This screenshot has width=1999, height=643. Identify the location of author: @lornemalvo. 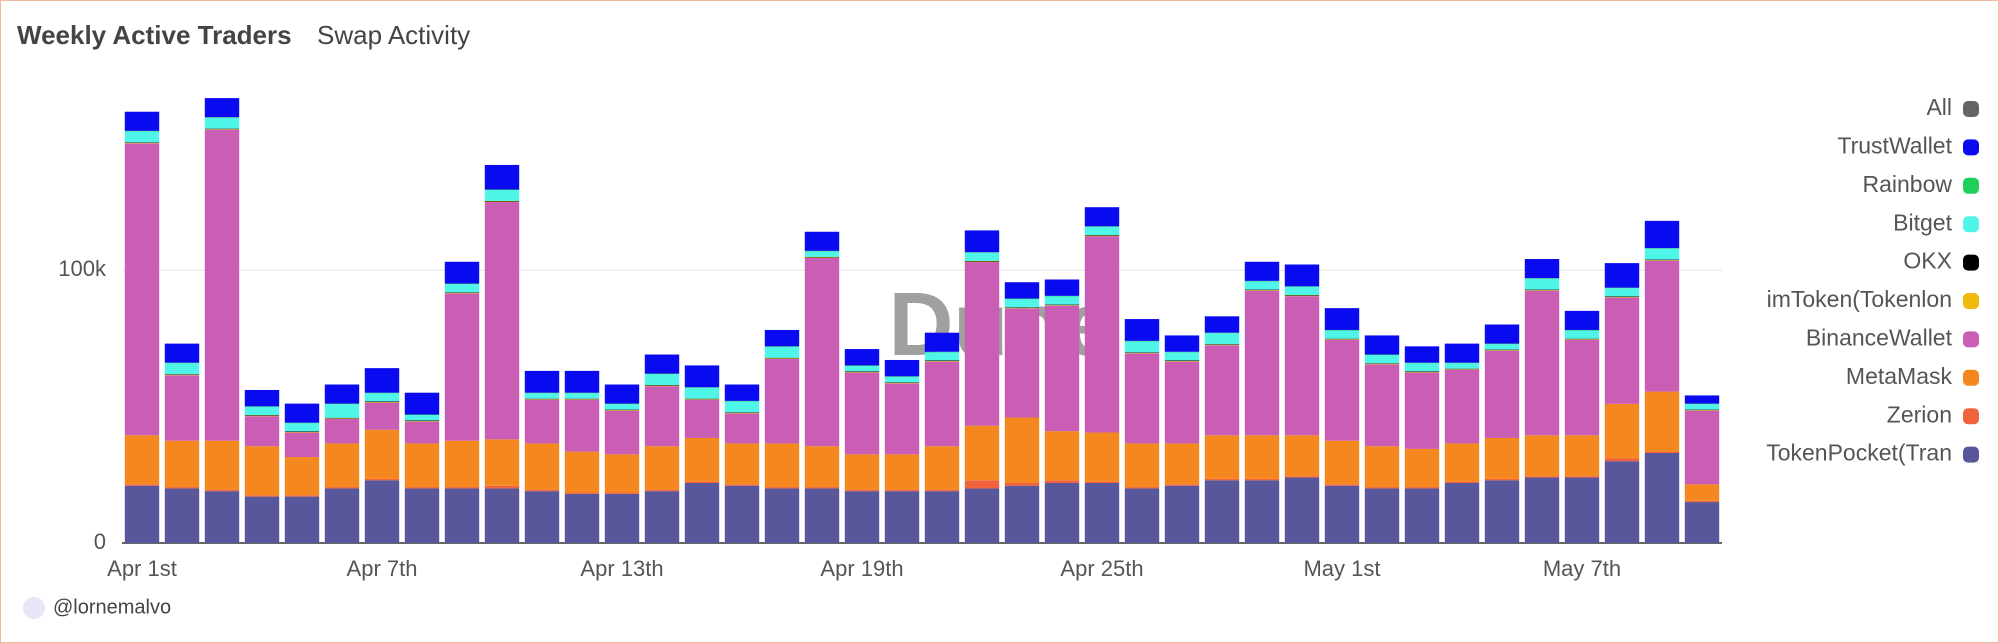
(112, 607).